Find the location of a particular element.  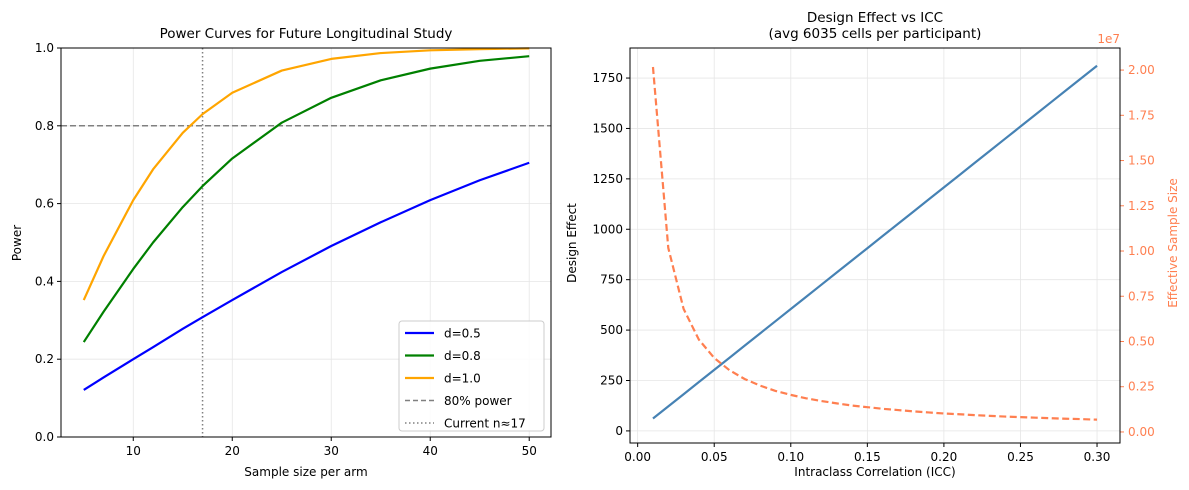

y2-tick-label: 2.00 is located at coordinates (1141, 70).